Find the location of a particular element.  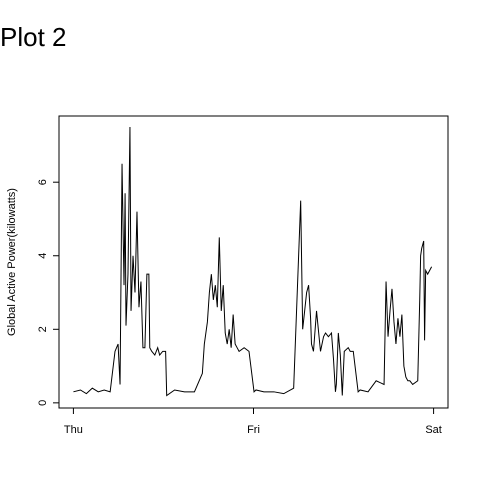

y-tick-label: 2 is located at coordinates (43, 329).